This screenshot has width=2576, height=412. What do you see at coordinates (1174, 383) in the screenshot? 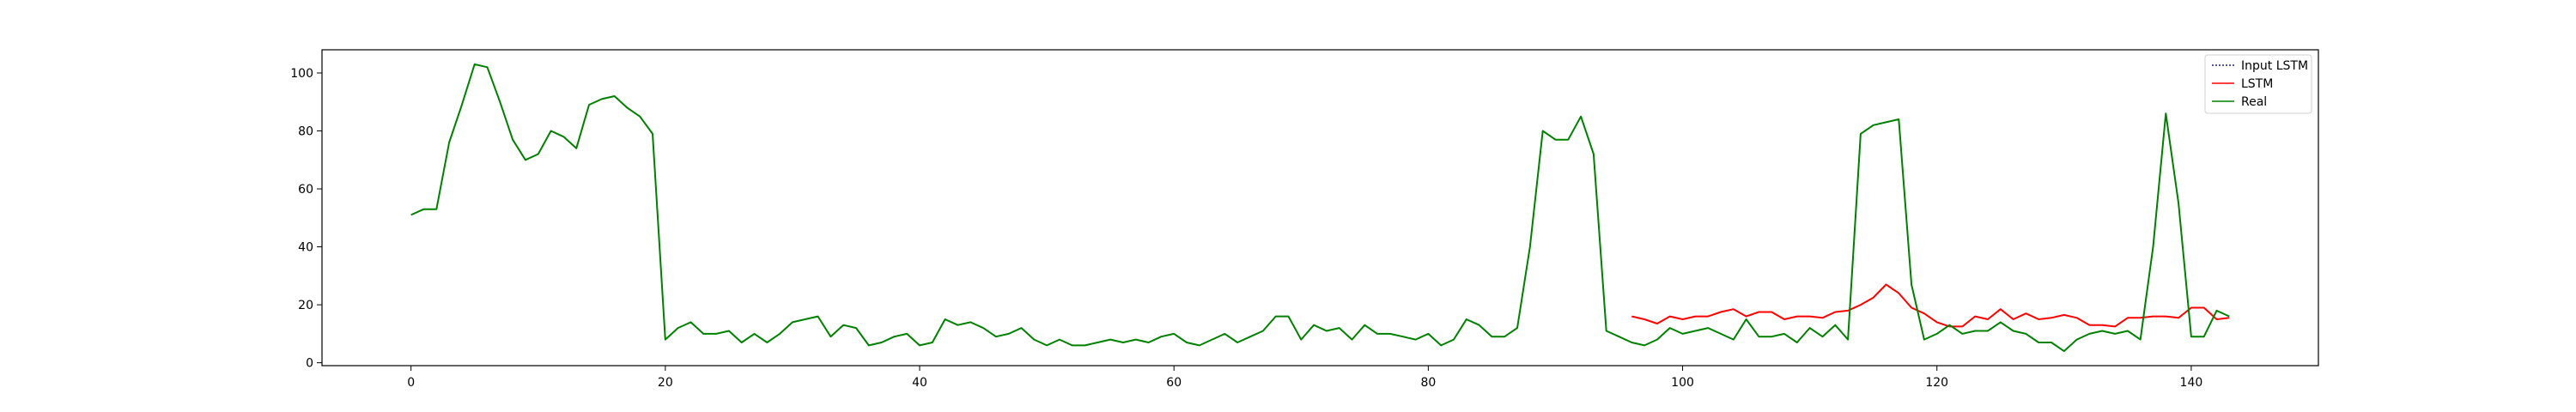
I see `x-tick-label: 60` at bounding box center [1174, 383].